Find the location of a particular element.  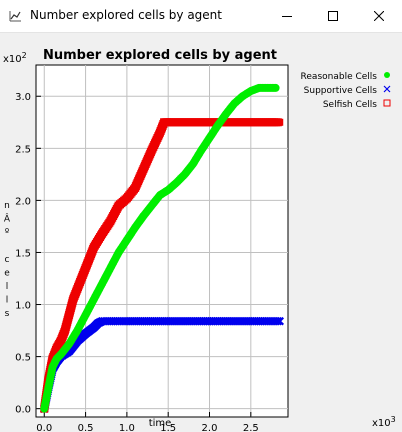

maximize-icon is located at coordinates (333, 16).